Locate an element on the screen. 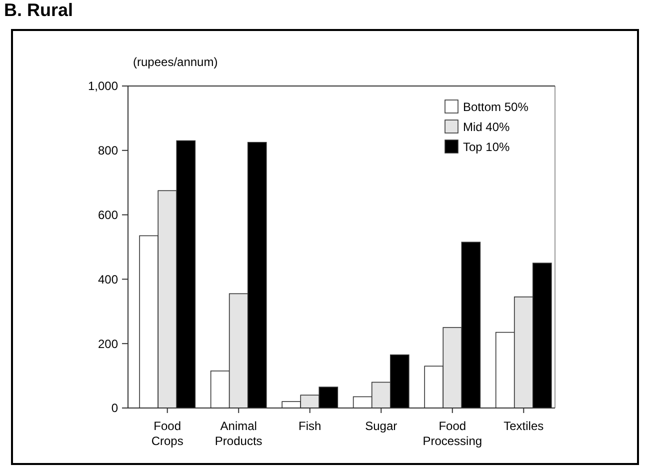 Image resolution: width=647 pixels, height=470 pixels. x-tick-label: Animal Products is located at coordinates (238, 433).